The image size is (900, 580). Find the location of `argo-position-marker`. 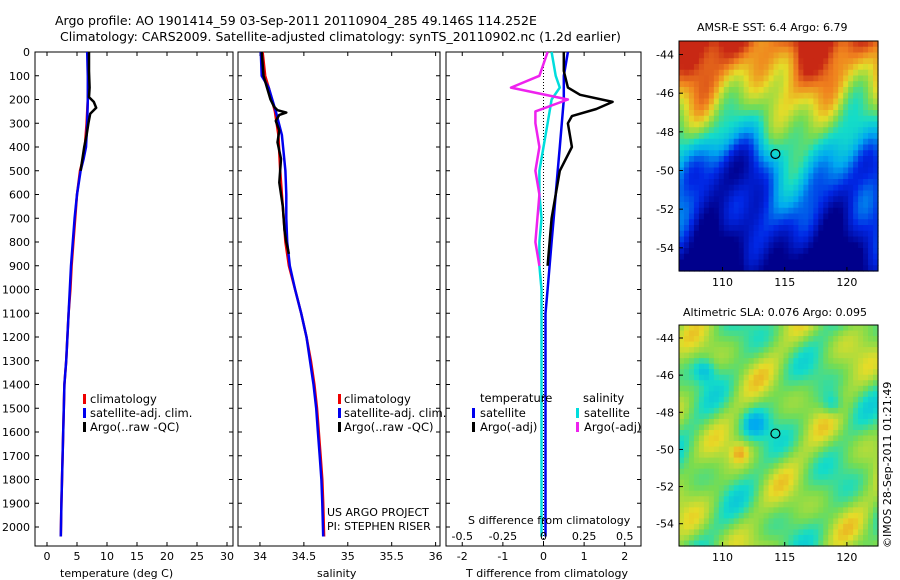

argo-position-marker is located at coordinates (775, 154).